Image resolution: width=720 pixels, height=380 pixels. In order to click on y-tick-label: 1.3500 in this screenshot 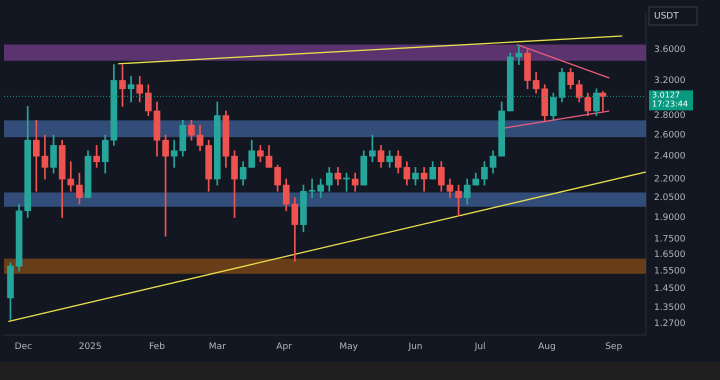, I will do `click(670, 307)`.